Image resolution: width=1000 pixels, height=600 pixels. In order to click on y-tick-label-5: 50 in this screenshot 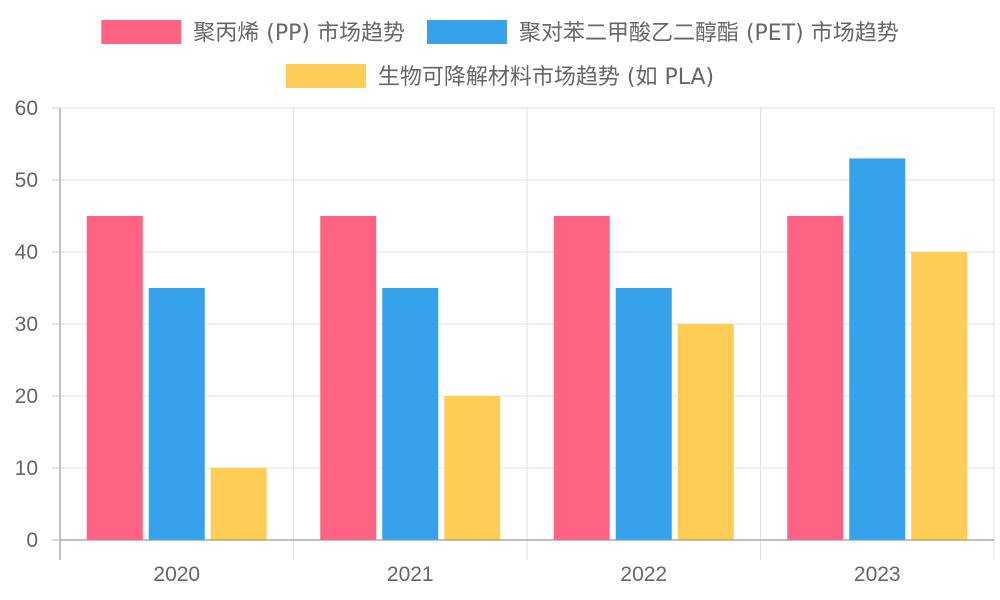, I will do `click(26, 180)`.